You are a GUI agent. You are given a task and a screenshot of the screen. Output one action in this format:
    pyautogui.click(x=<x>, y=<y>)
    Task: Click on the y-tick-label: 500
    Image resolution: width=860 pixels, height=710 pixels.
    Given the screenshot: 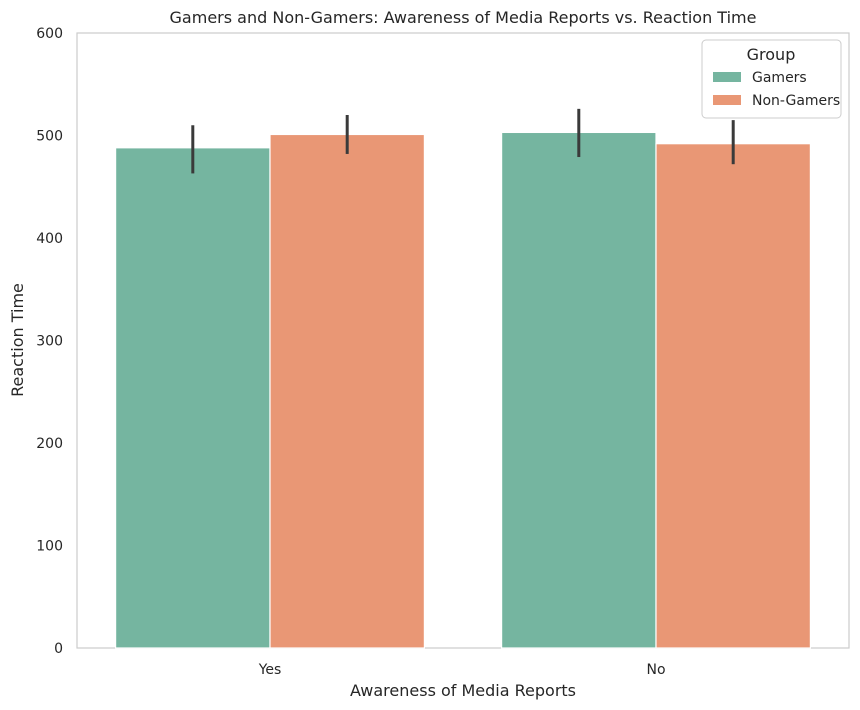 What is the action you would take?
    pyautogui.click(x=49, y=137)
    